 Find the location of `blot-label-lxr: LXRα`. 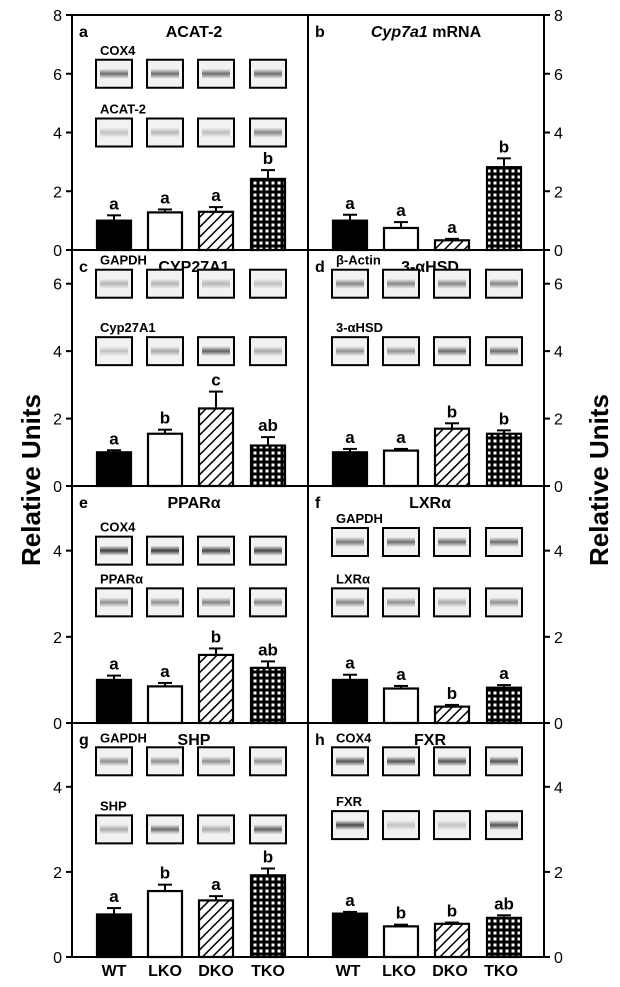

blot-label-lxr: LXRα is located at coordinates (353, 578).